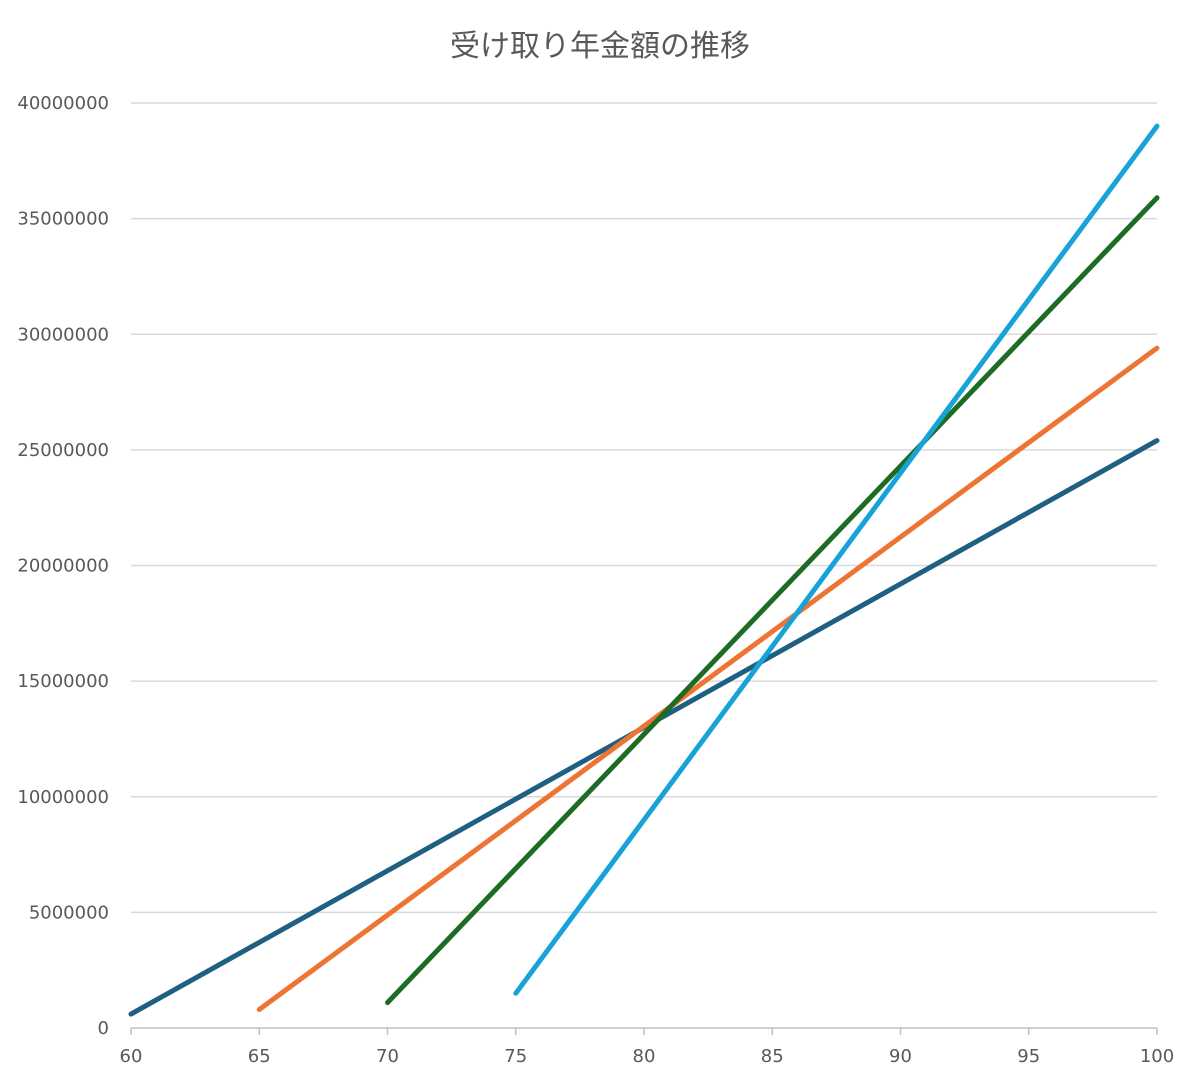  I want to click on y-tick-label-8: 40000000, so click(63, 103).